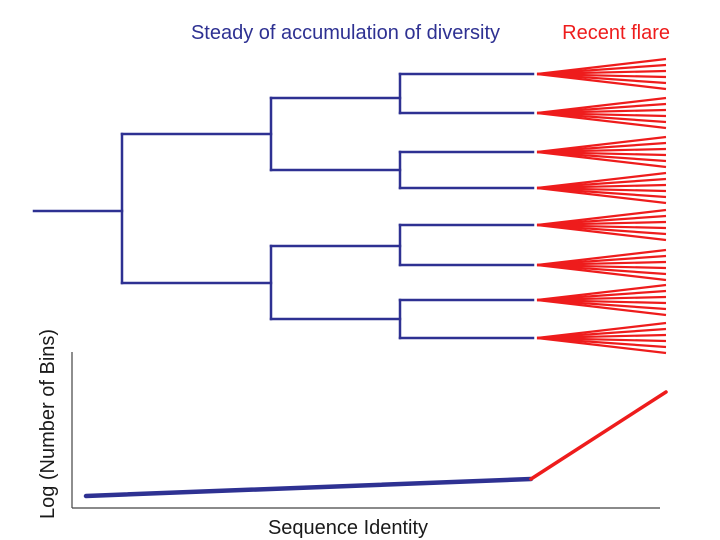 The image size is (720, 540). What do you see at coordinates (598, 435) in the screenshot?
I see `flare-growth-line` at bounding box center [598, 435].